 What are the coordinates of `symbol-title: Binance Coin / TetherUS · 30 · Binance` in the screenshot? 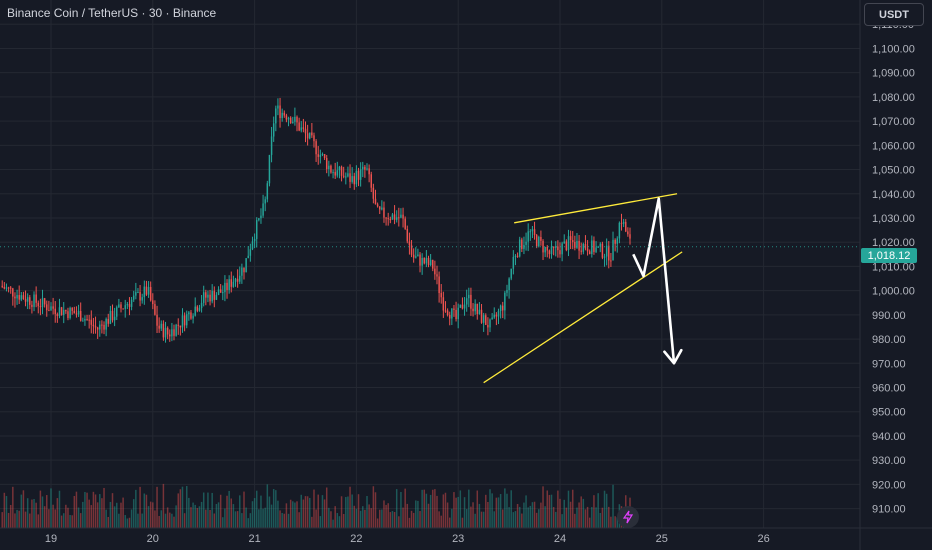 It's located at (112, 13).